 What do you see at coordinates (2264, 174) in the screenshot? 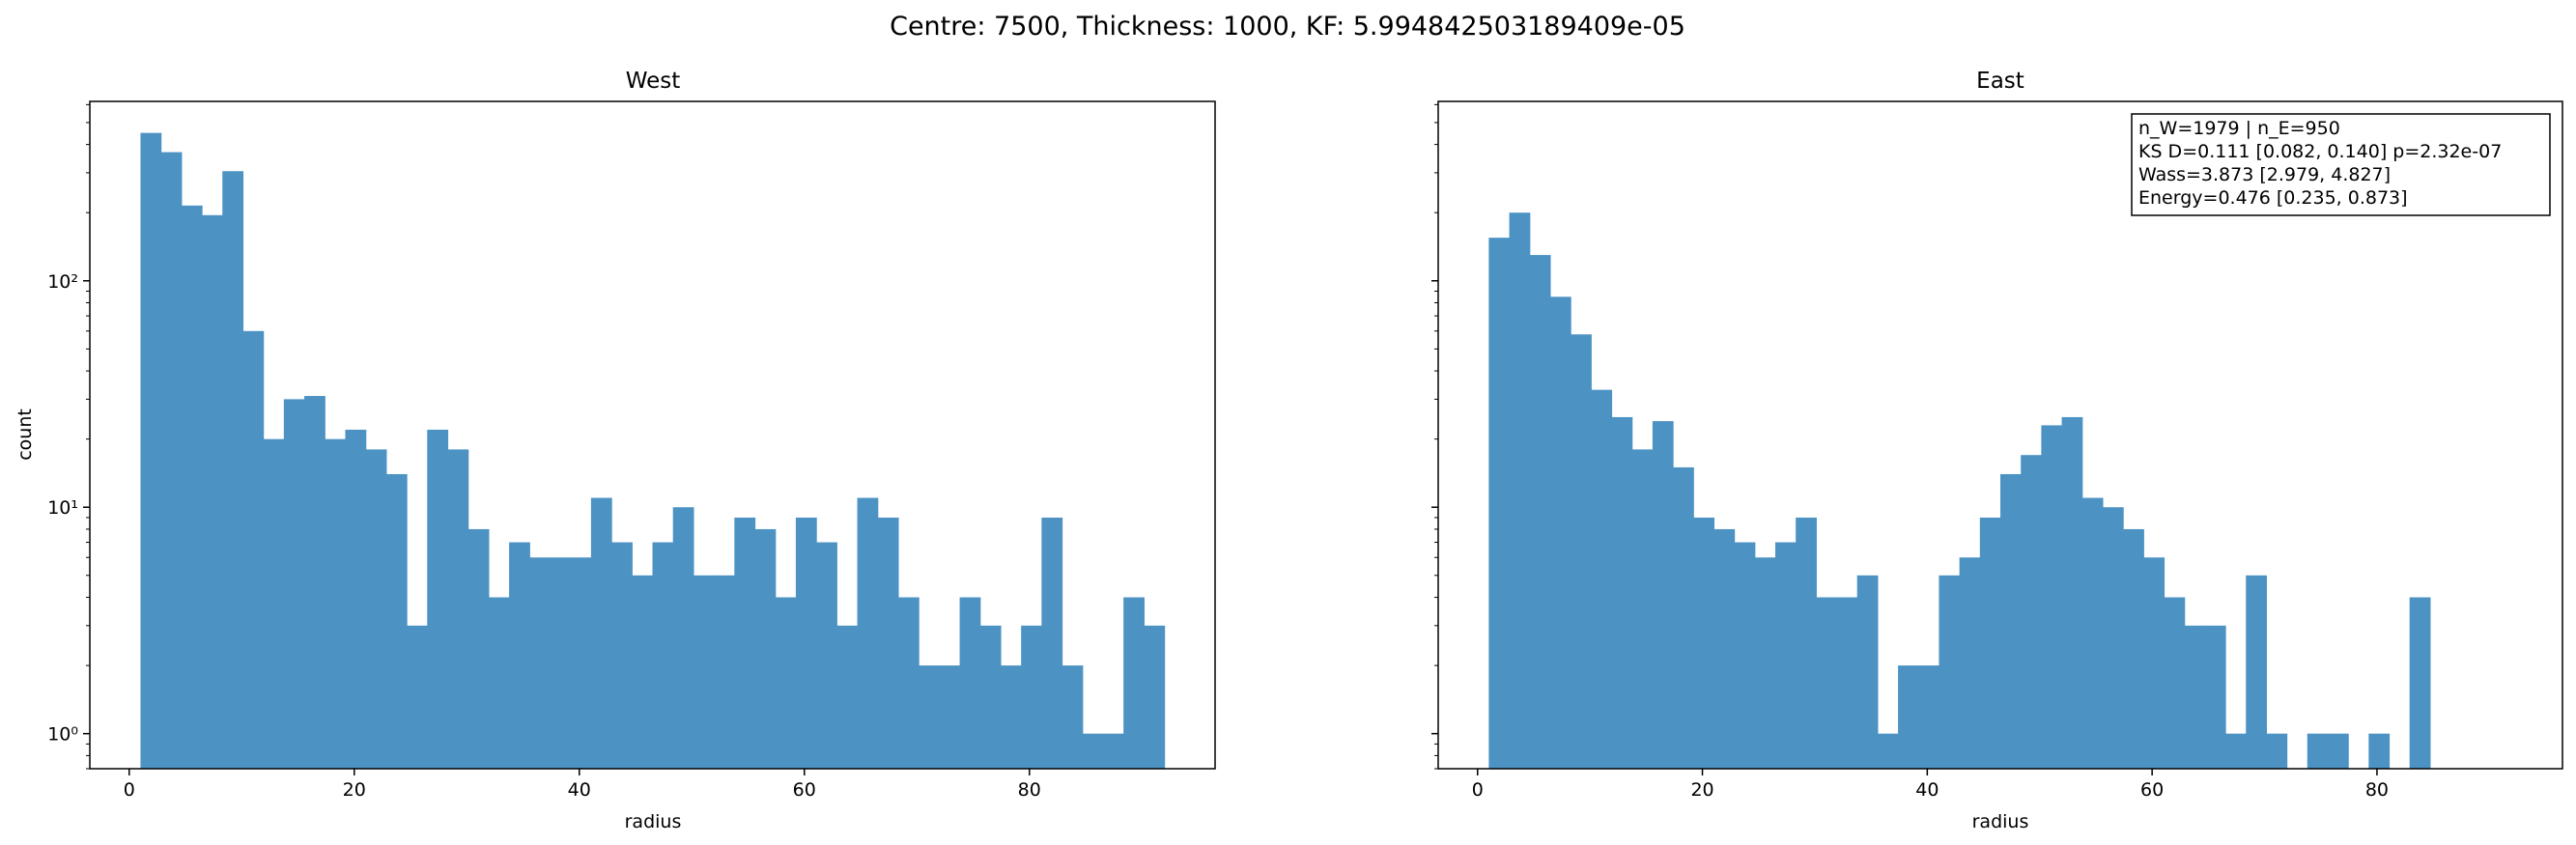
I see `stats-line-wass: Wass=3.873 [2.979, 4.827]` at bounding box center [2264, 174].